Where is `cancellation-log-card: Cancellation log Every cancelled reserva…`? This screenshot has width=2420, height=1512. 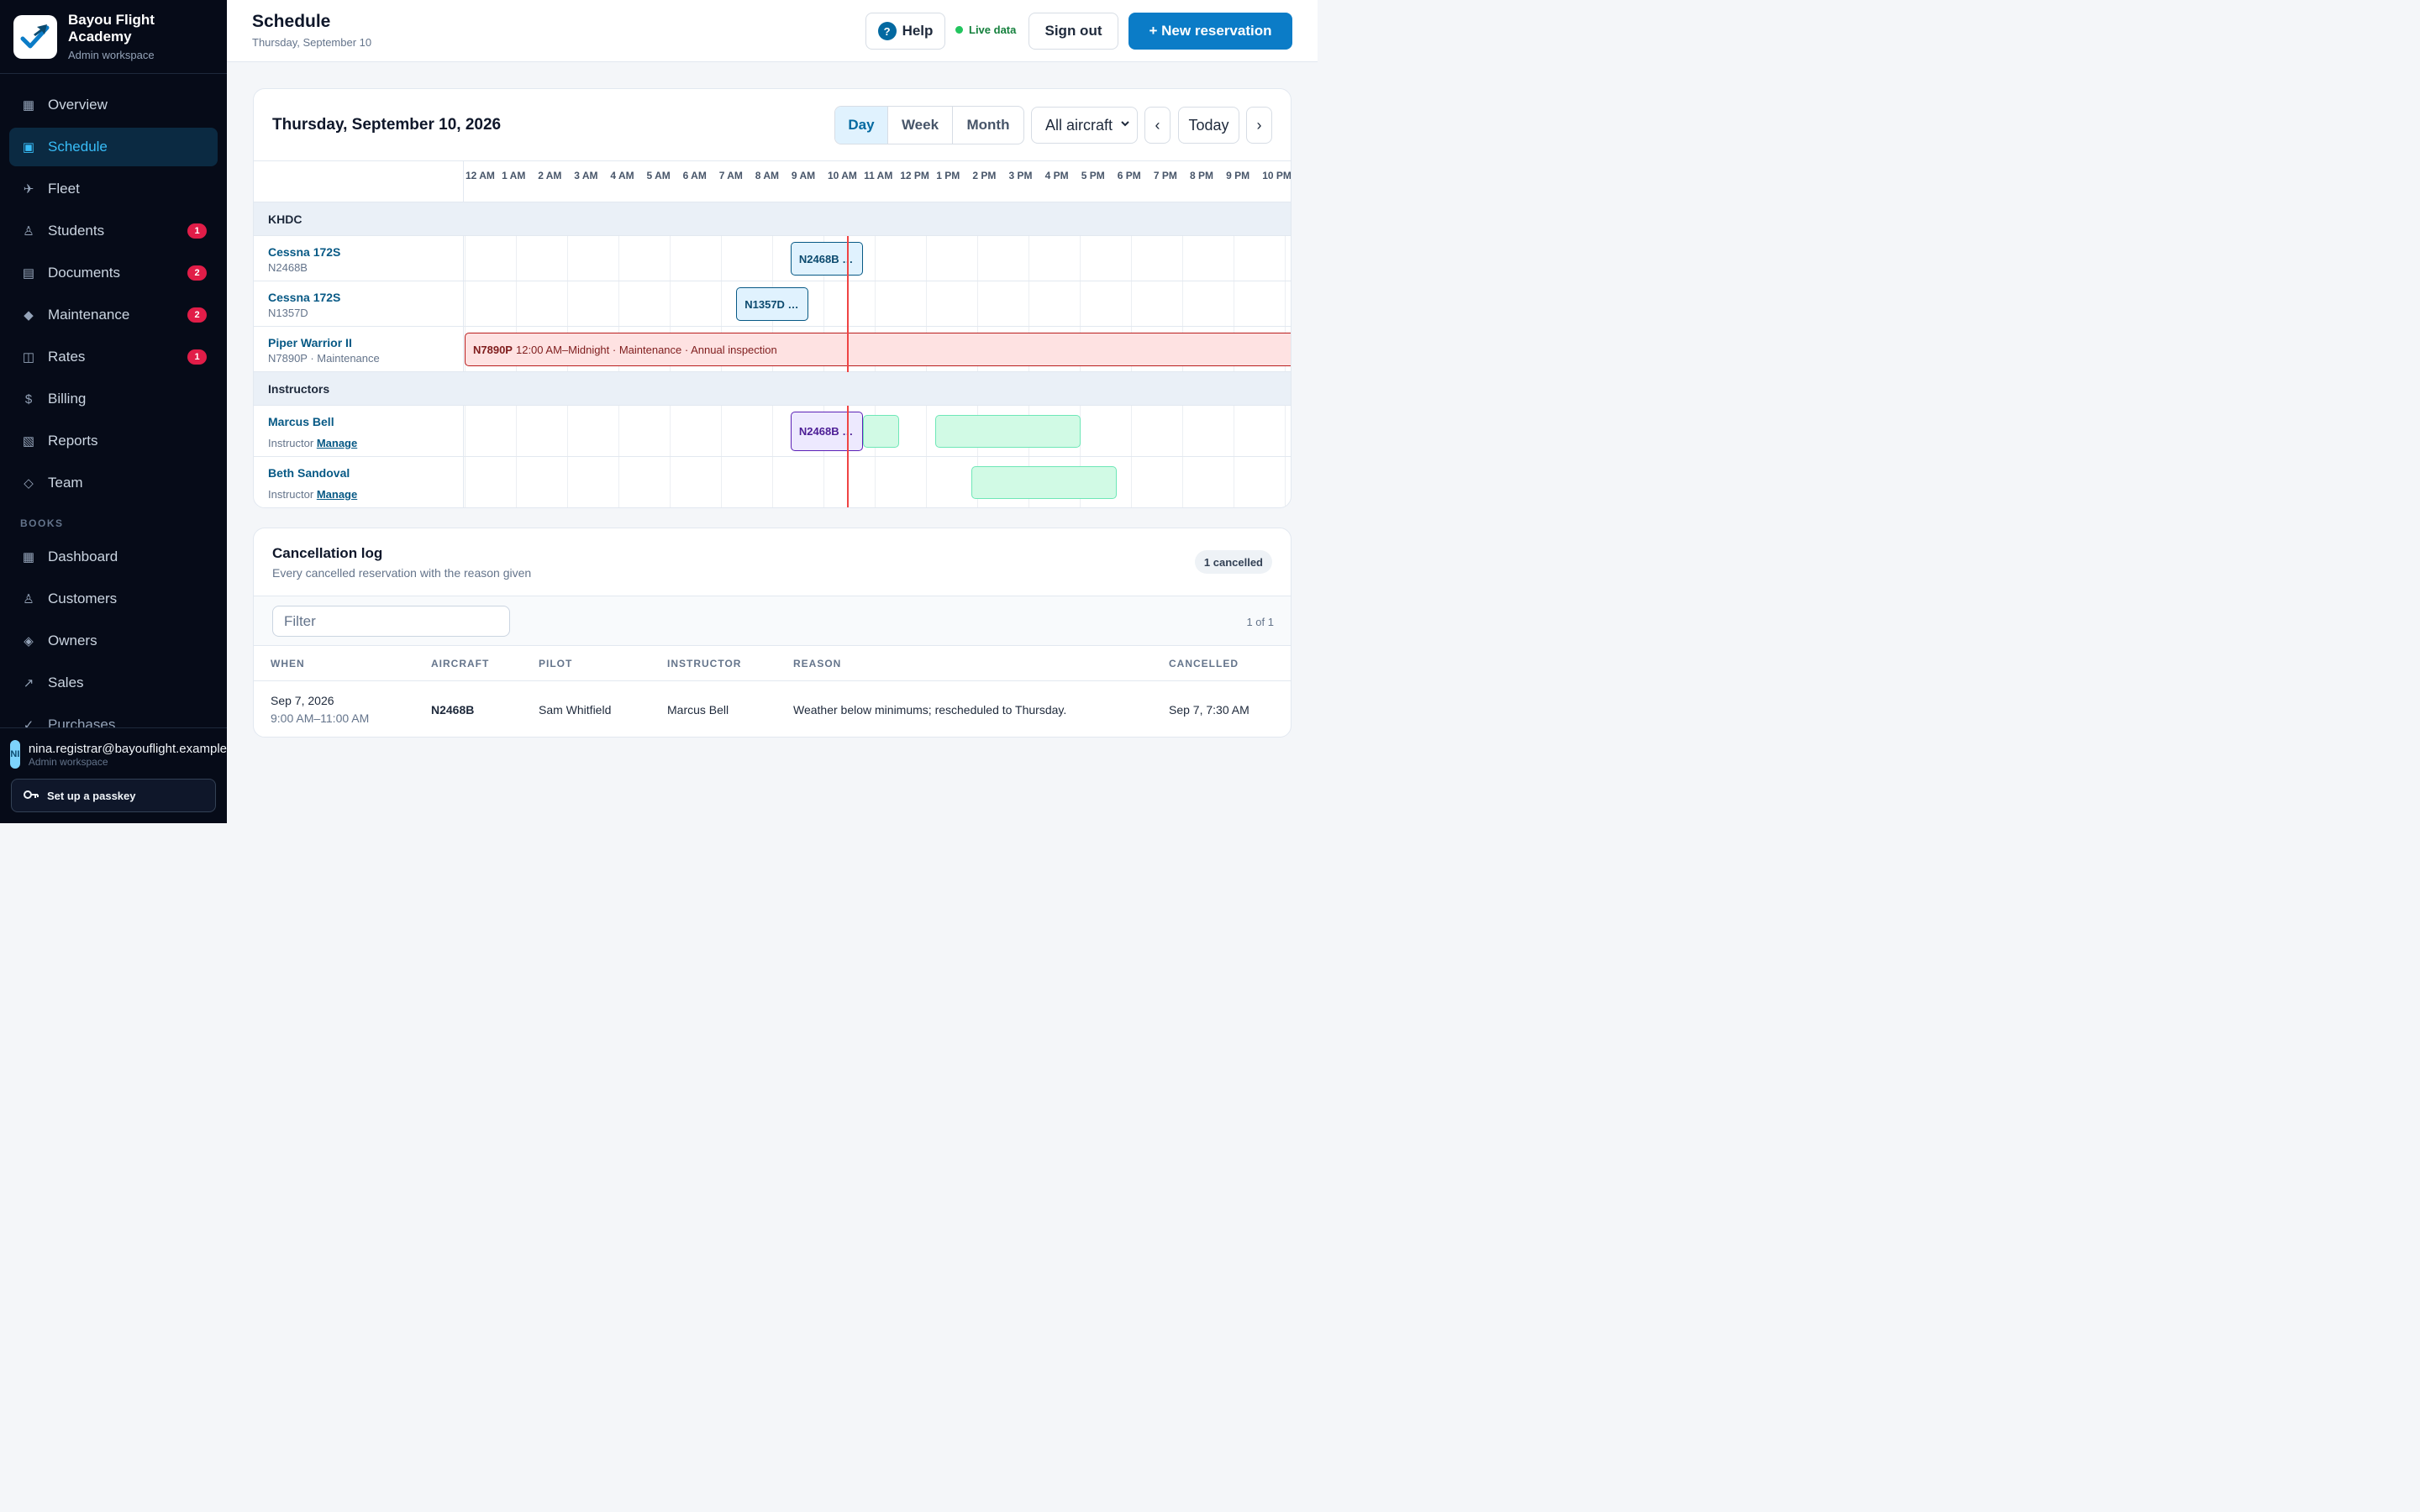 cancellation-log-card: Cancellation log Every cancelled reserva… is located at coordinates (772, 633).